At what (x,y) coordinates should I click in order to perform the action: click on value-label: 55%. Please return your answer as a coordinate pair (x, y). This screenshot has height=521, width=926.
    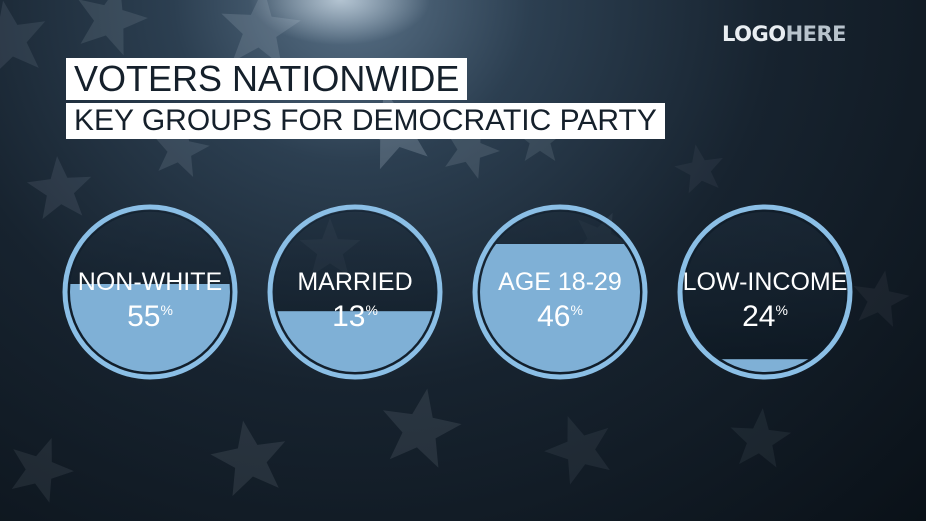
    Looking at the image, I should click on (150, 316).